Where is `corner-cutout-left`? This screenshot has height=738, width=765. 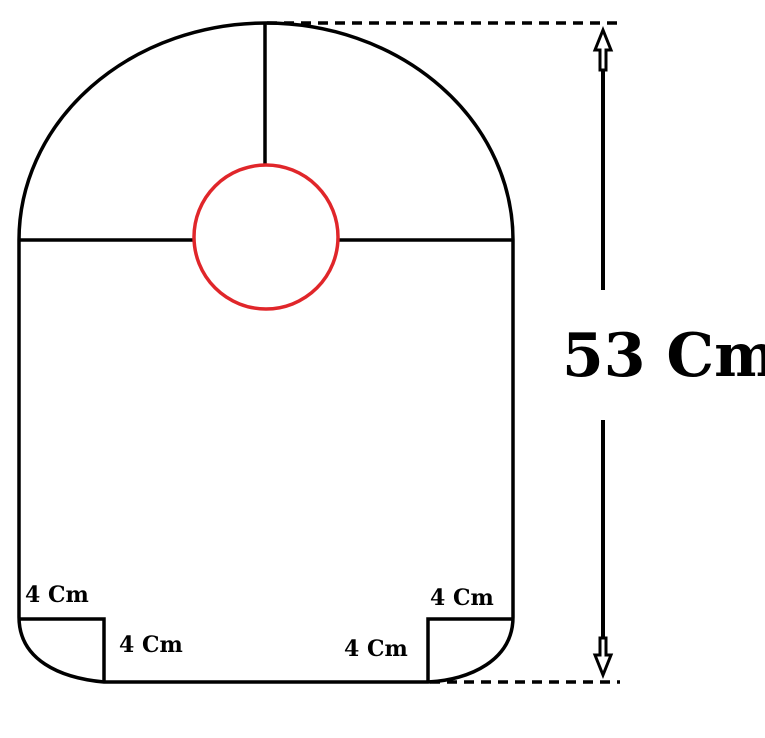
corner-cutout-left is located at coordinates (62, 649).